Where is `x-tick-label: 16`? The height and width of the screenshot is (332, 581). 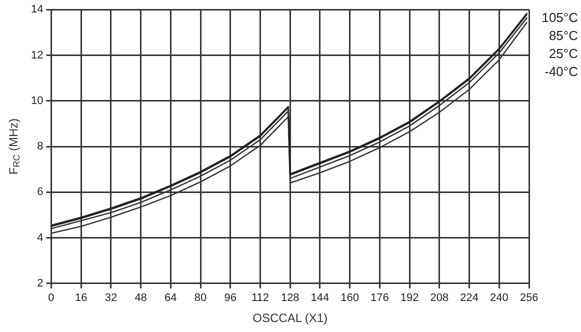
x-tick-label: 16 is located at coordinates (81, 298).